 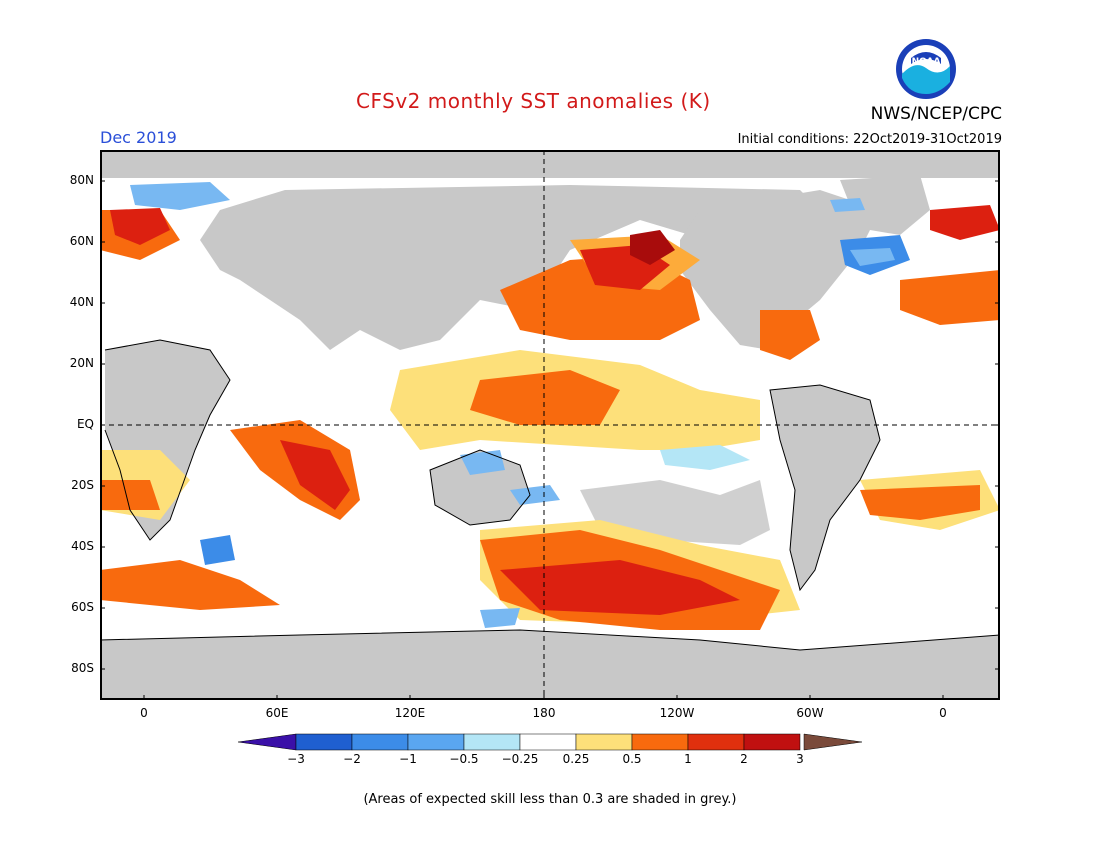 What do you see at coordinates (408, 759) in the screenshot?
I see `colorbar-label: −1` at bounding box center [408, 759].